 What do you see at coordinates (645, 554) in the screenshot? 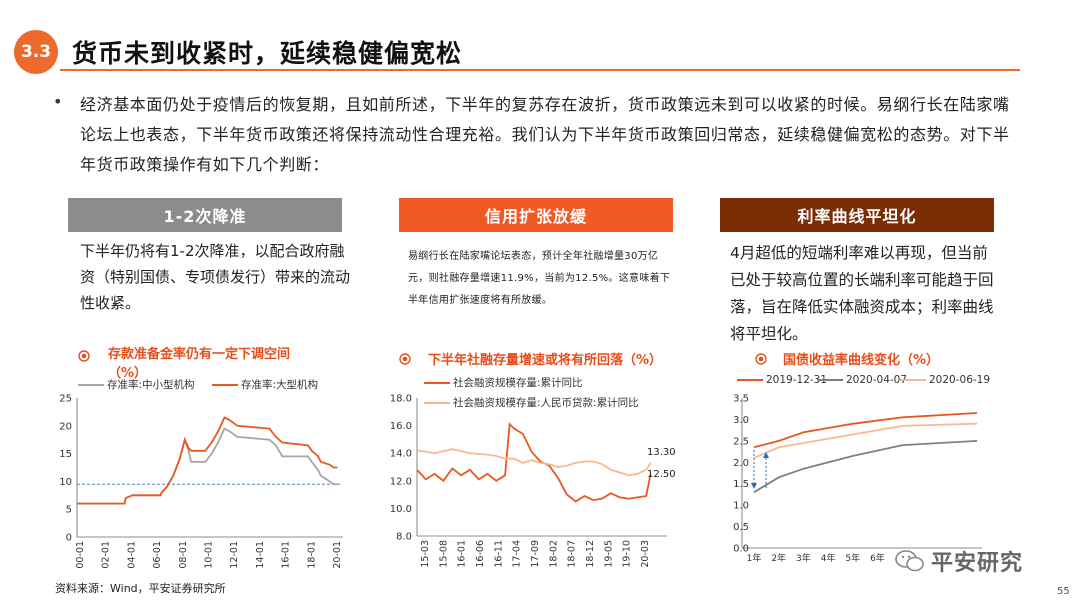
I see `x-tick-label: 20-03` at bounding box center [645, 554].